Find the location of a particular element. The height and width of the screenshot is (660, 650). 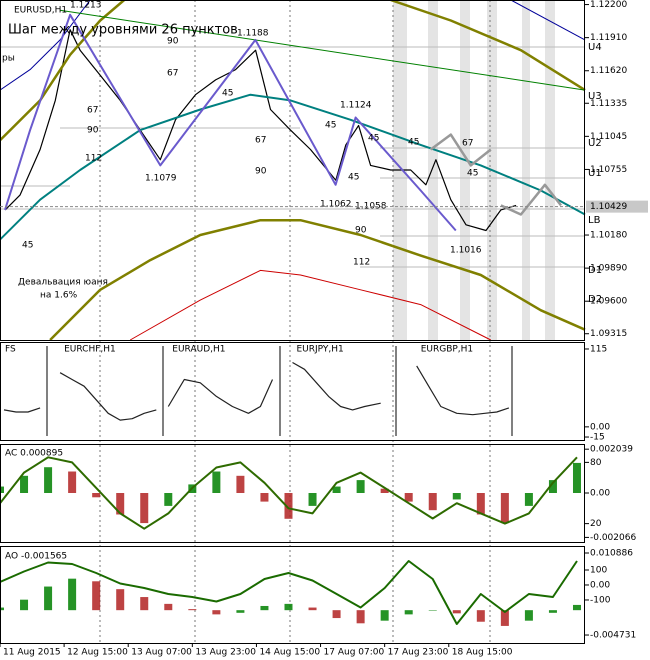

level-label: U1 is located at coordinates (595, 173).